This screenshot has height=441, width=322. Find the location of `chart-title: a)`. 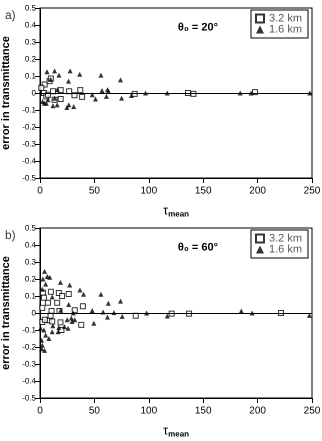

chart-title: a) is located at coordinates (10, 15).